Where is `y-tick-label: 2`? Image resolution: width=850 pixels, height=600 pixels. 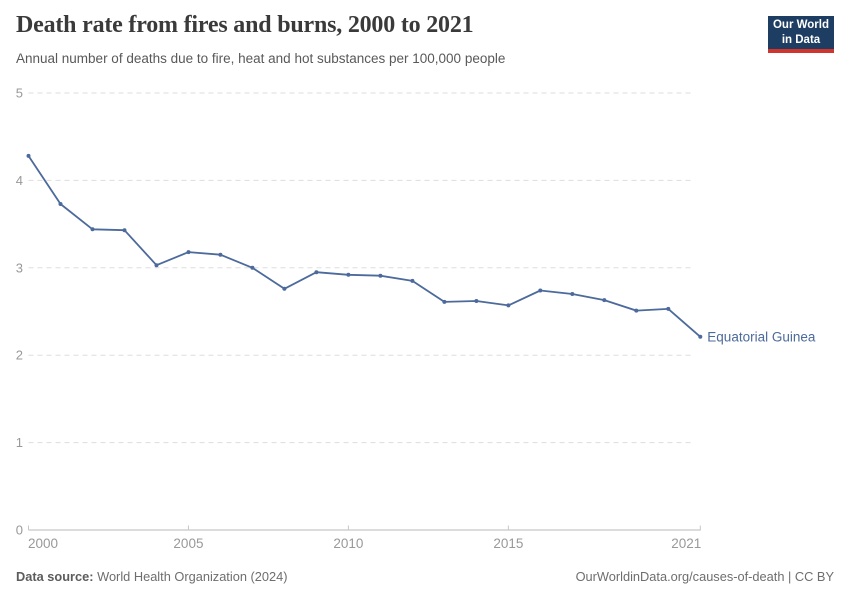
y-tick-label: 2 is located at coordinates (19, 355).